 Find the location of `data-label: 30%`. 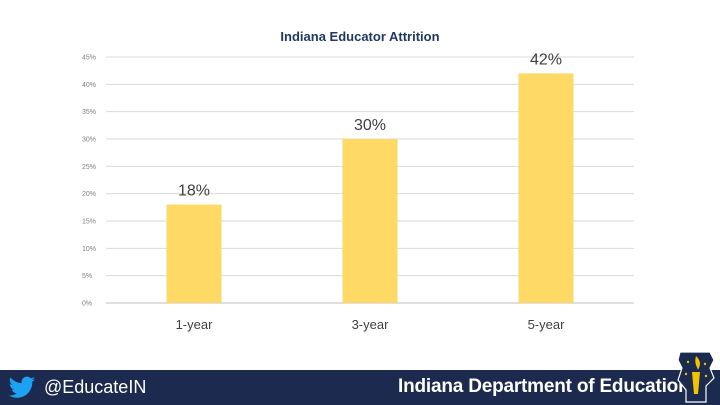

data-label: 30% is located at coordinates (370, 125).